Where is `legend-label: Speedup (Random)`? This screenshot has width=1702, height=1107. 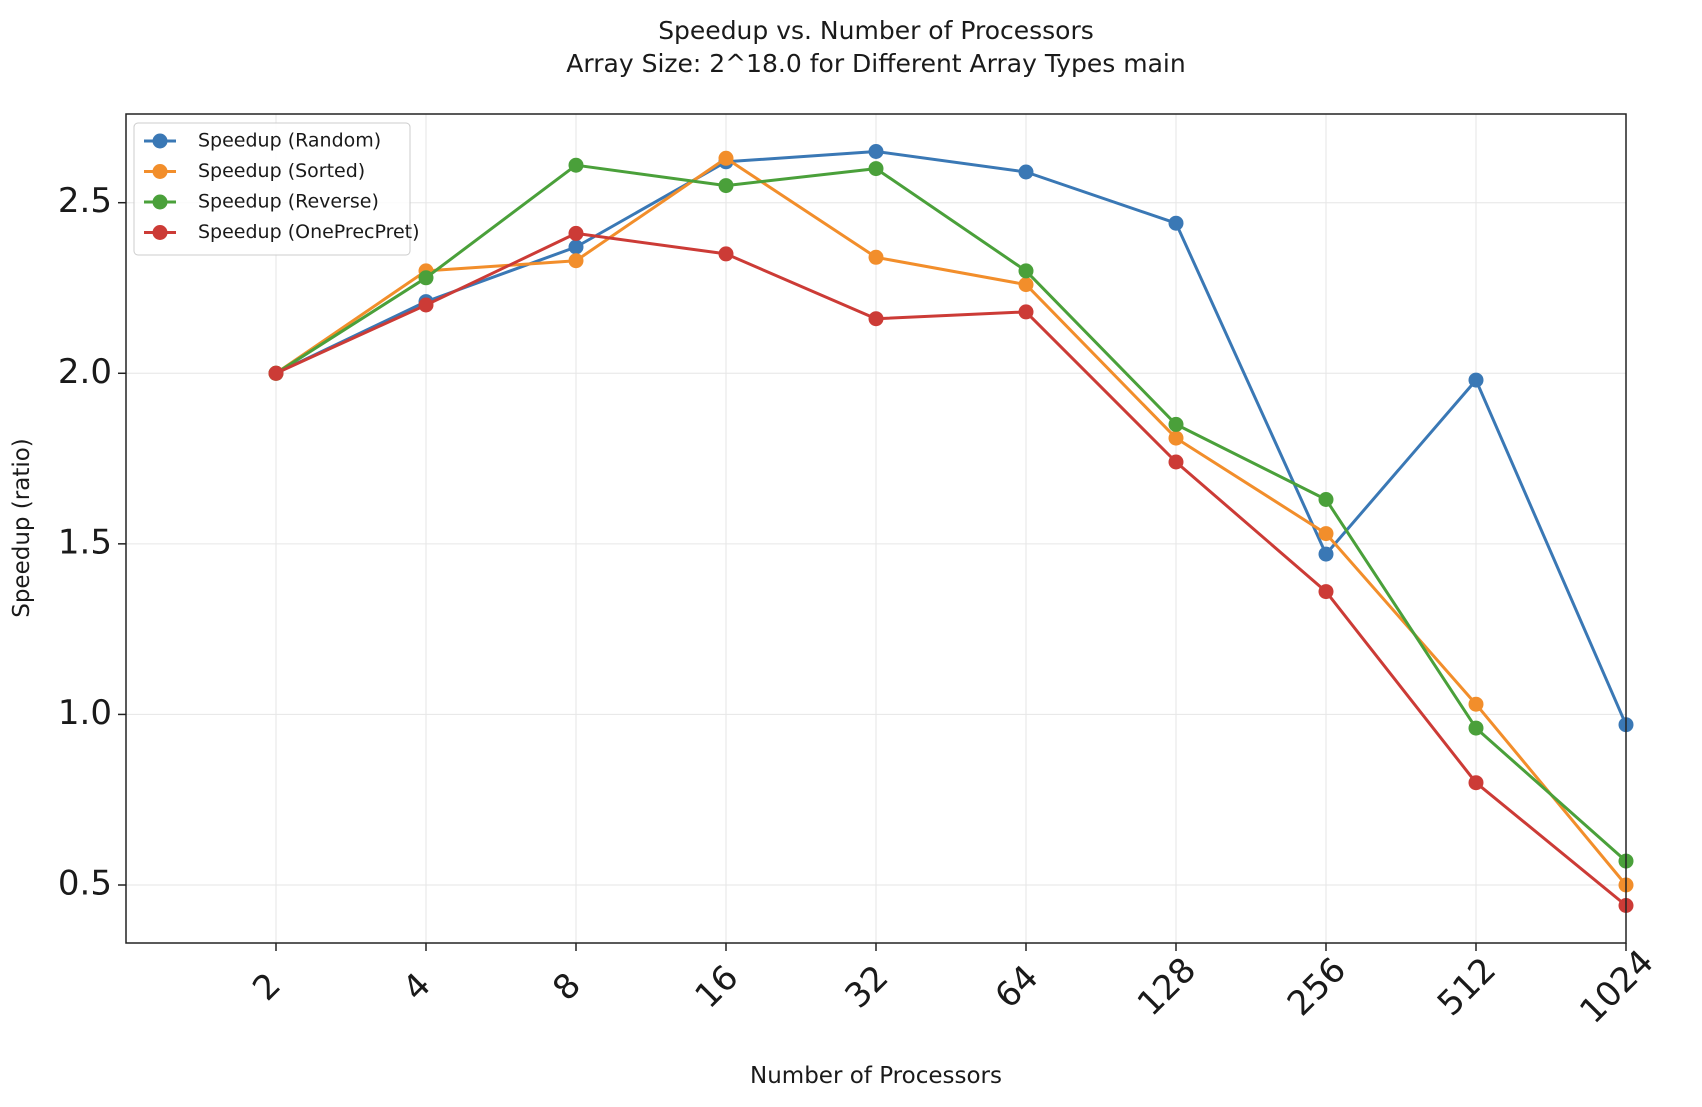 legend-label: Speedup (Random) is located at coordinates (289, 141).